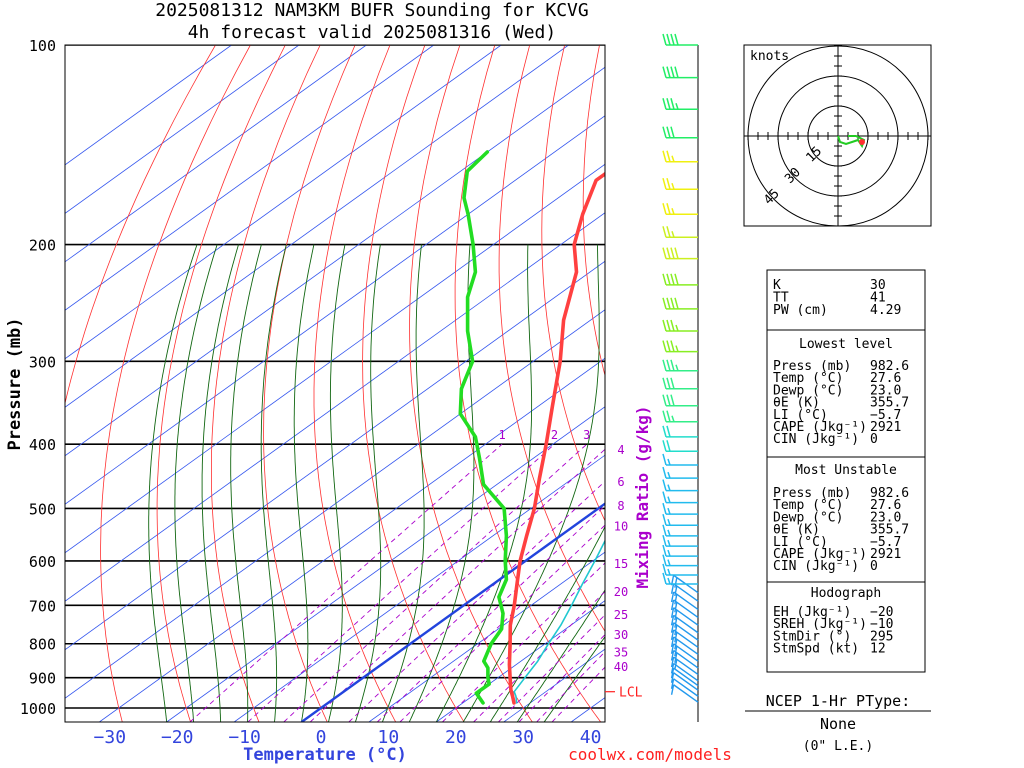 This screenshot has height=768, width=1024. What do you see at coordinates (42, 445) in the screenshot?
I see `pressure-tick-label: 400` at bounding box center [42, 445].